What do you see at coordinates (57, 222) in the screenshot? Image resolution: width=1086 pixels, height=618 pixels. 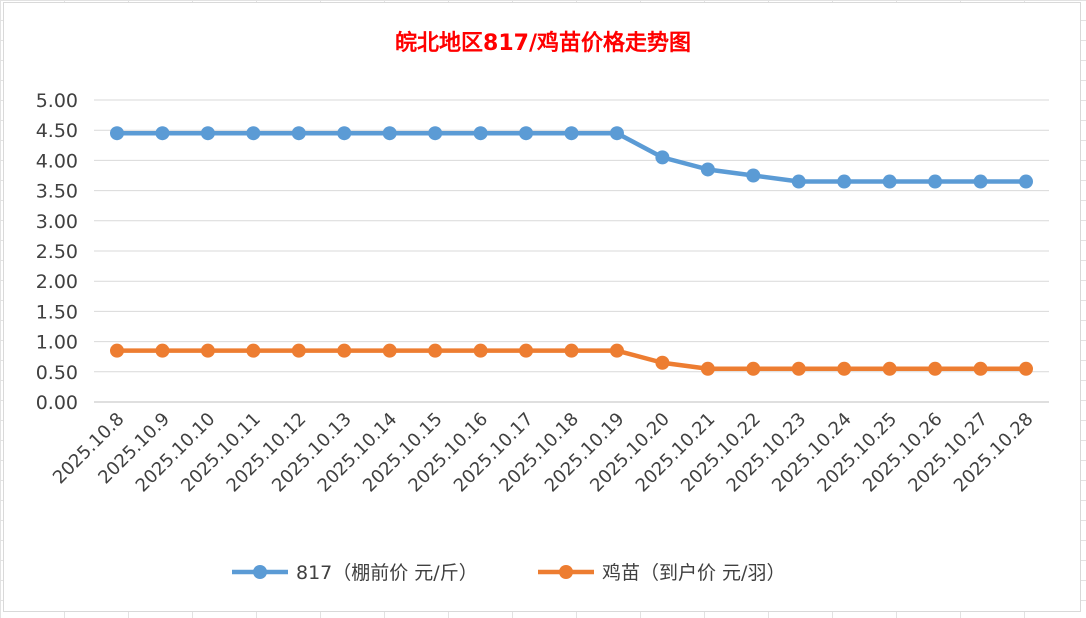 I see `y-tick-label: 3.00` at bounding box center [57, 222].